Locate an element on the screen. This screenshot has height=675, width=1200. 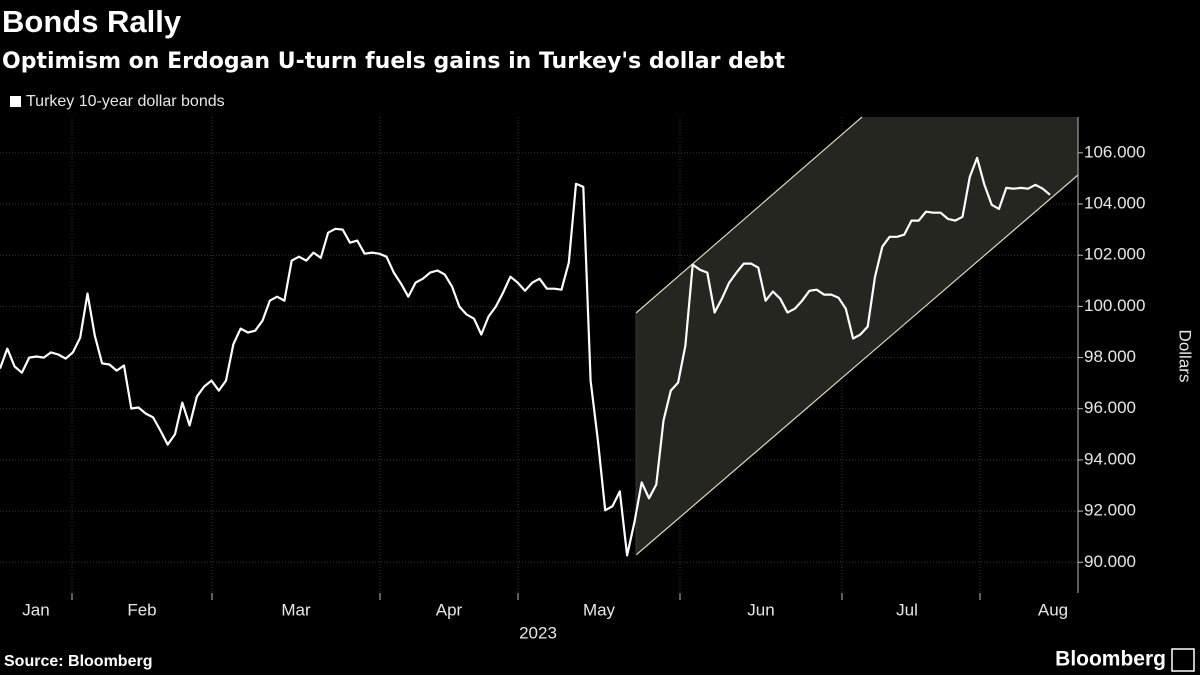
y-tick-label: 92.000 is located at coordinates (1110, 510).